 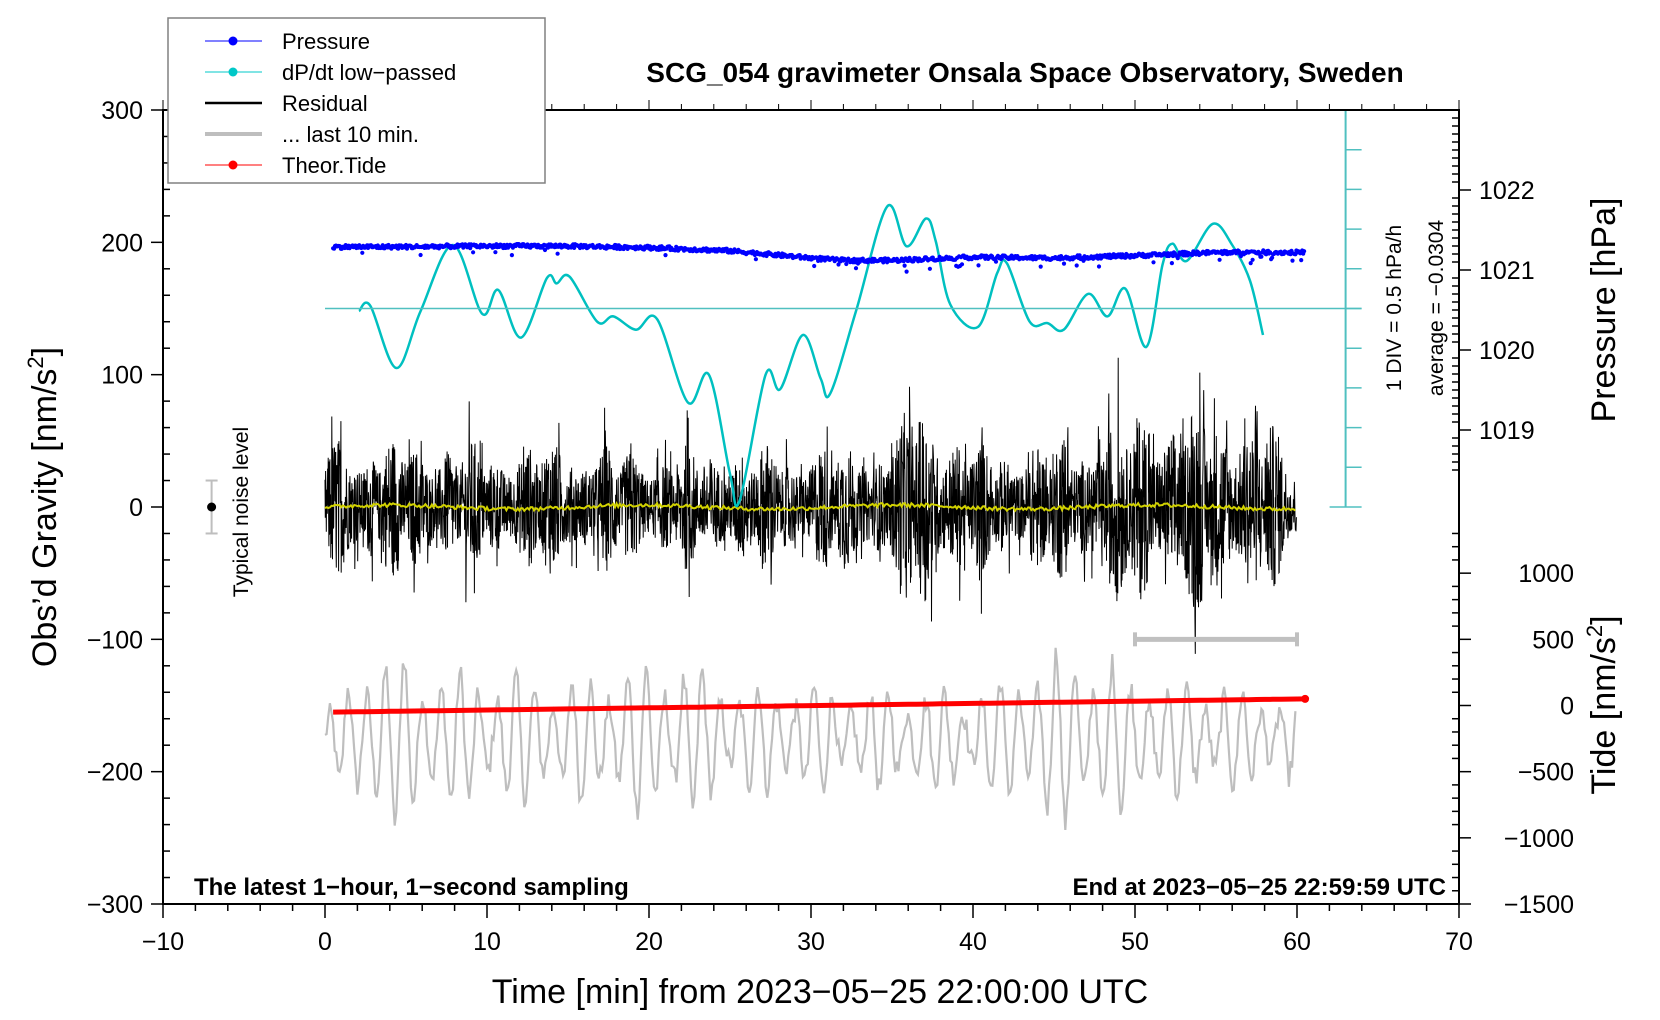 What do you see at coordinates (1513, 518) in the screenshot?
I see `y-axis-right: 1022 1021 1020 1019 1000 500 0 −500 −1000 −1500` at bounding box center [1513, 518].